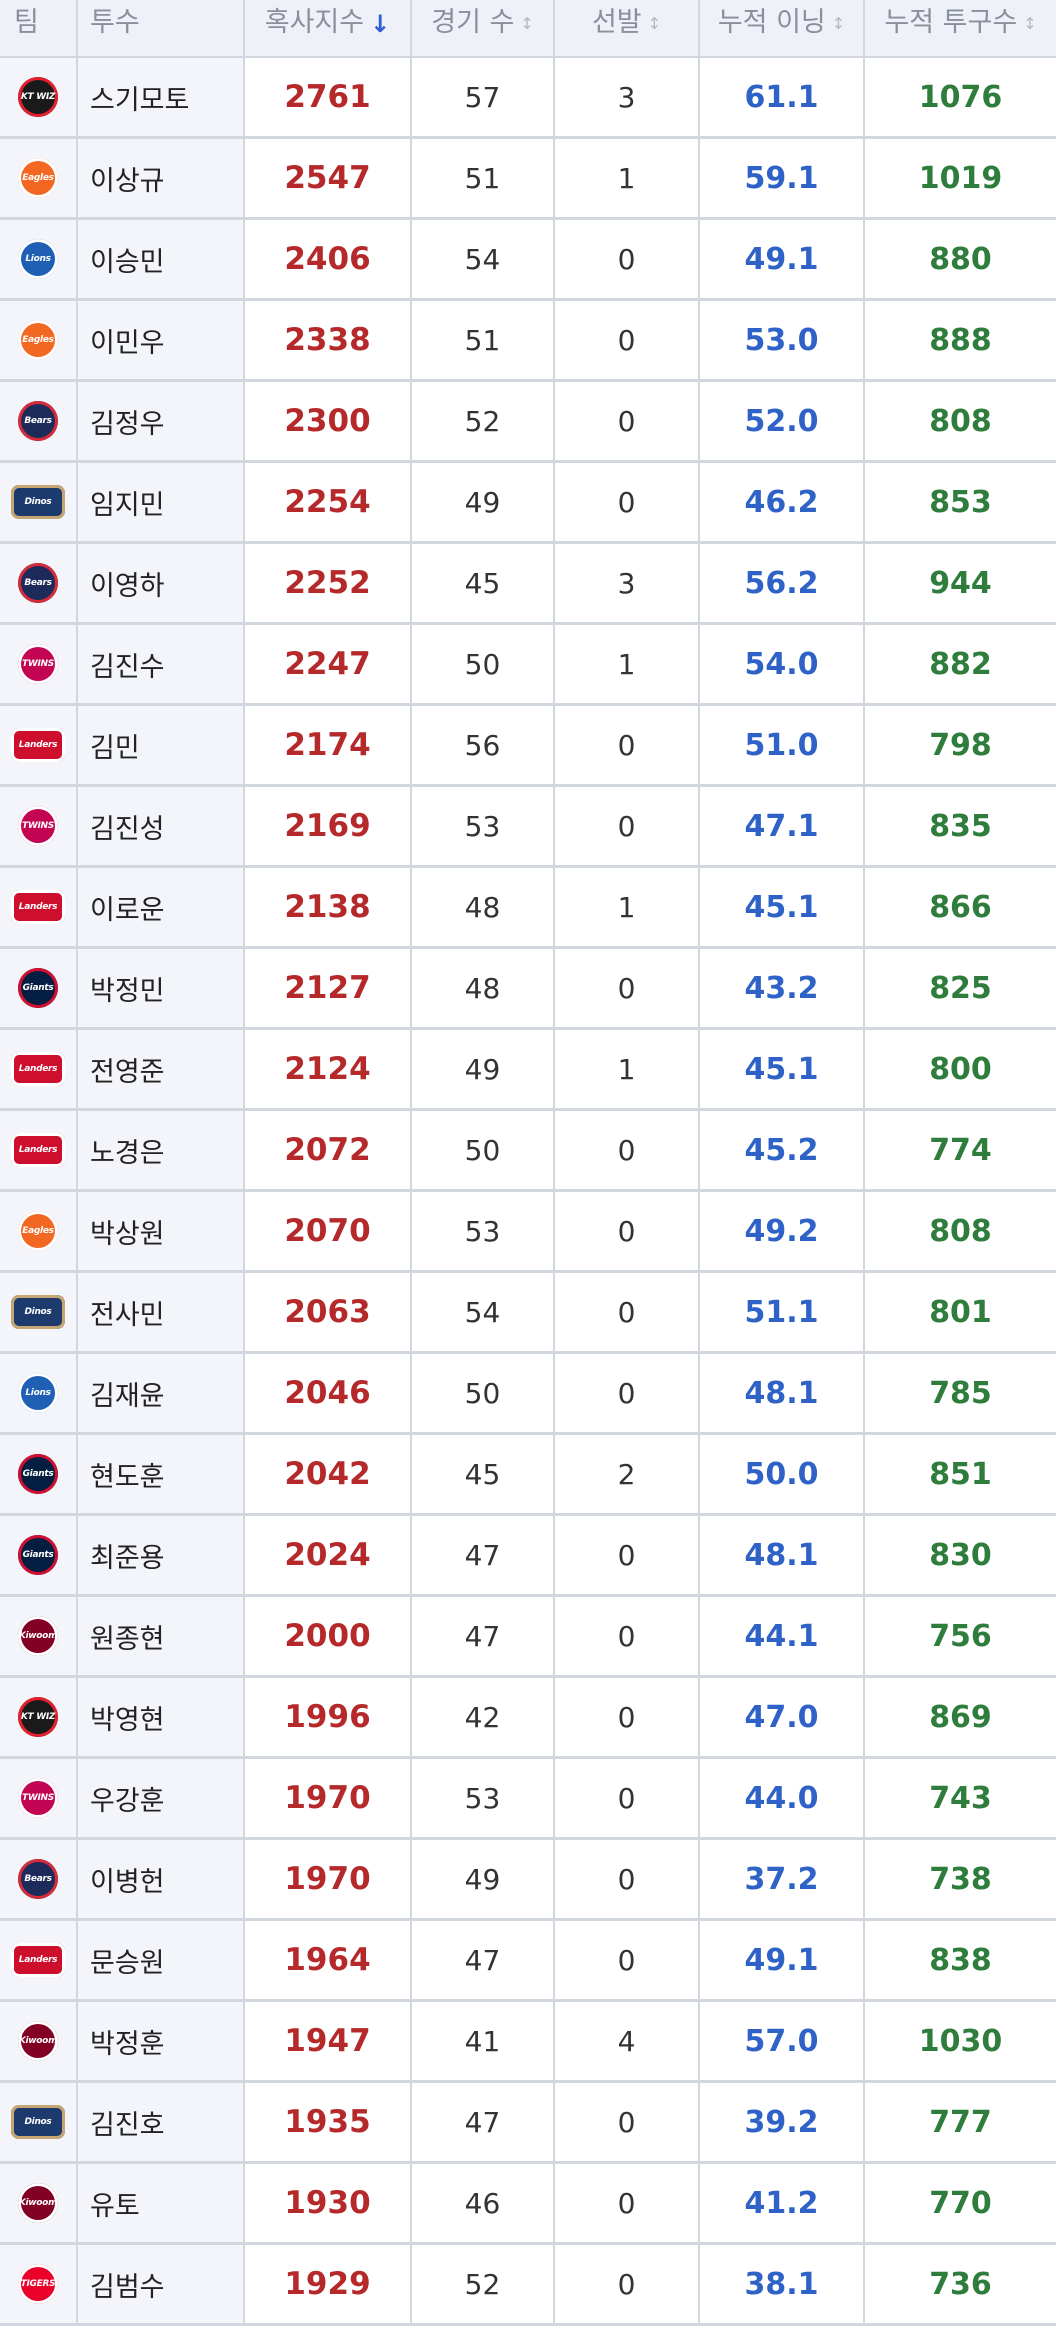  Describe the element at coordinates (959, 1231) in the screenshot. I see `pitch-count-total: 808` at that location.